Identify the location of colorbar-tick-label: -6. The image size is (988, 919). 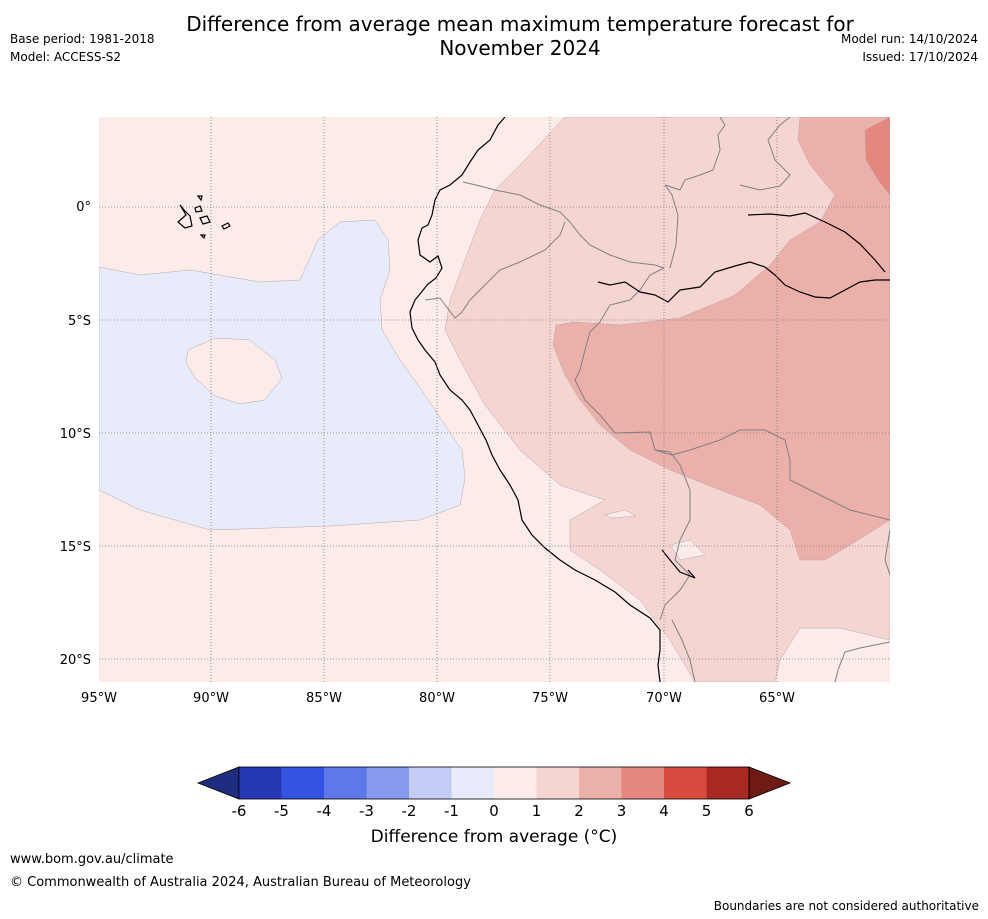
(239, 811).